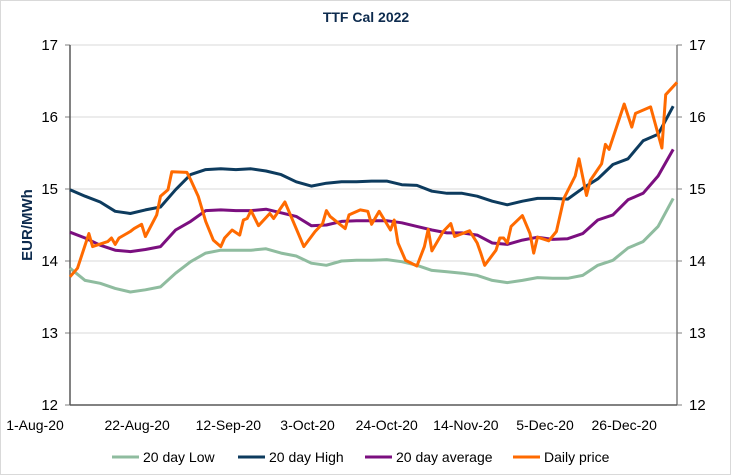 The width and height of the screenshot is (731, 475). I want to click on x-tick-label: 1-Aug-20, so click(35, 425).